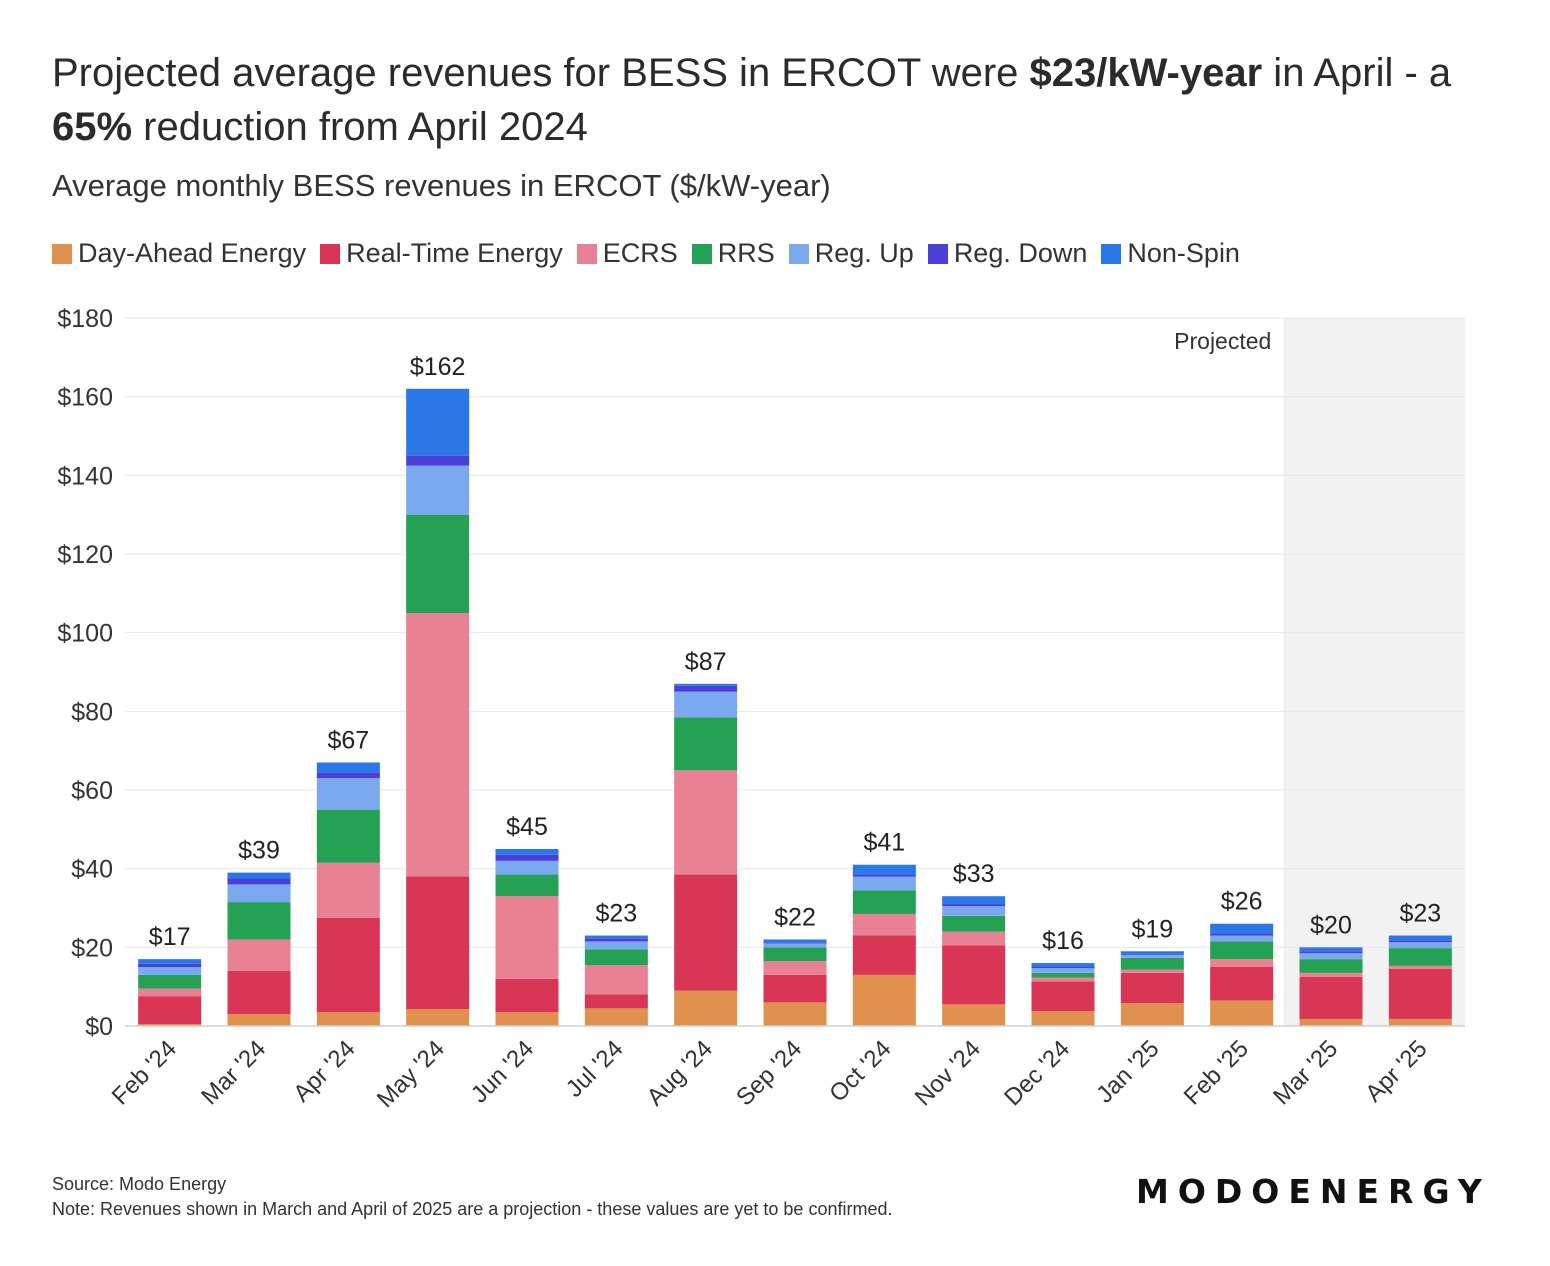 This screenshot has height=1266, width=1550. Describe the element at coordinates (1007, 253) in the screenshot. I see `legend-item: Reg. Down` at that location.